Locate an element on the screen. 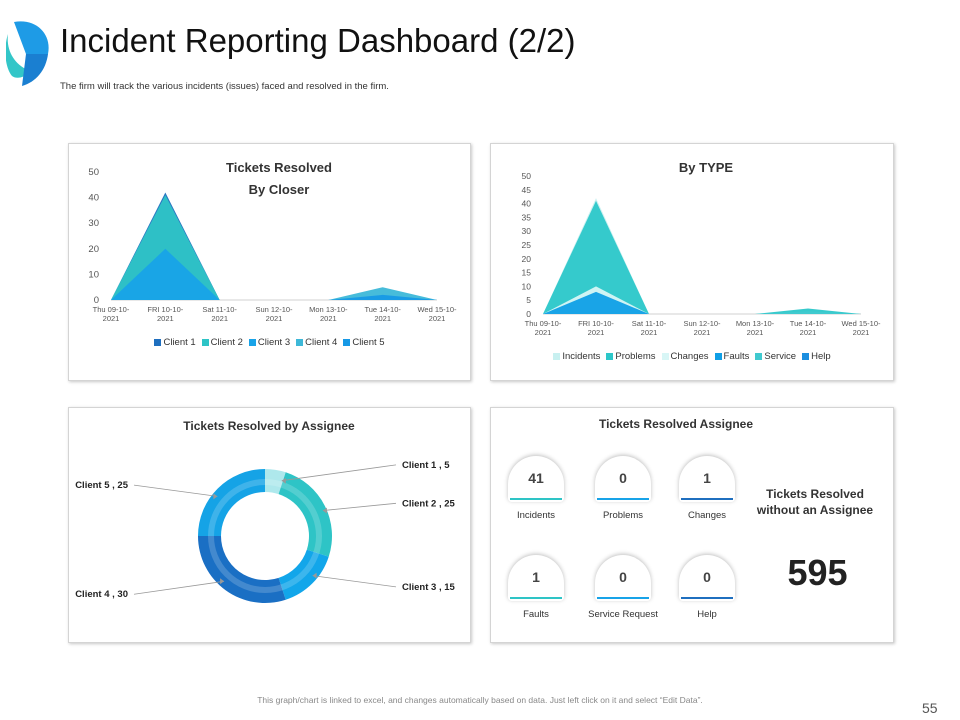 The height and width of the screenshot is (720, 960). area-series-service is located at coordinates (702, 312).